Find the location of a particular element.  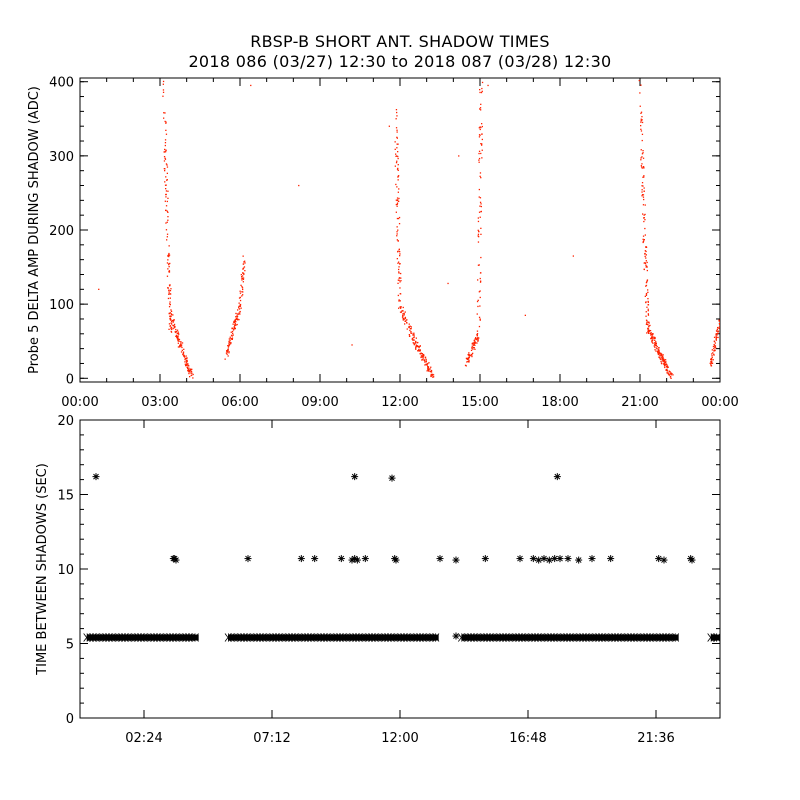

baseline-points is located at coordinates (142, 637).